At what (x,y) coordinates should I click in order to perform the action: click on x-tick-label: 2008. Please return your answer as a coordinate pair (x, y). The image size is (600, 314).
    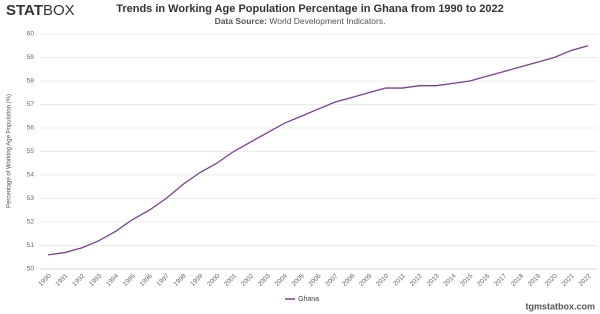
    Looking at the image, I should click on (348, 279).